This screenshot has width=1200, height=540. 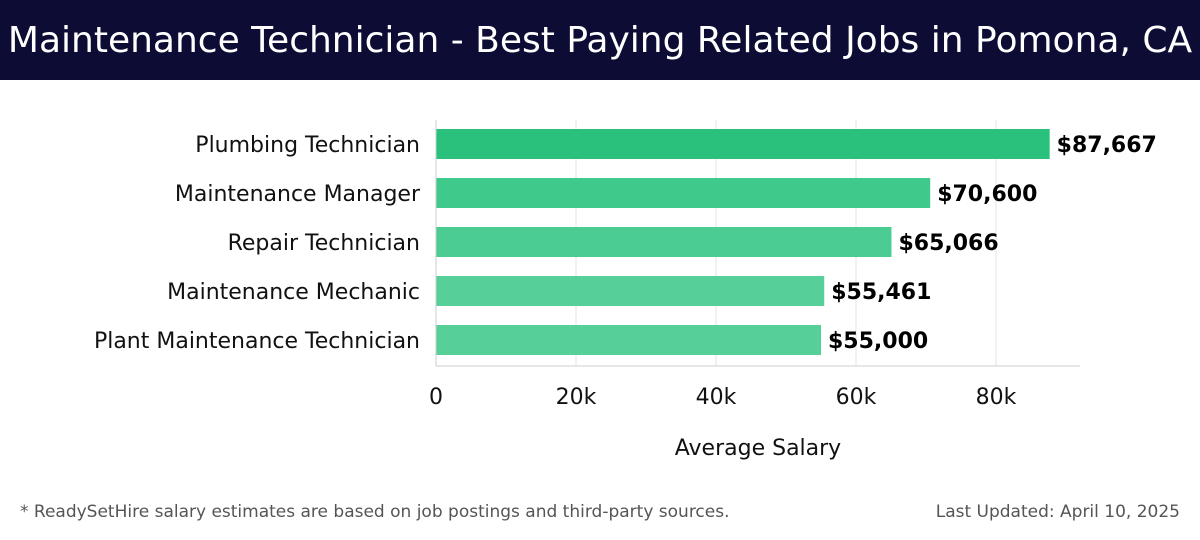 I want to click on category-label: Repair Technician, so click(x=324, y=243).